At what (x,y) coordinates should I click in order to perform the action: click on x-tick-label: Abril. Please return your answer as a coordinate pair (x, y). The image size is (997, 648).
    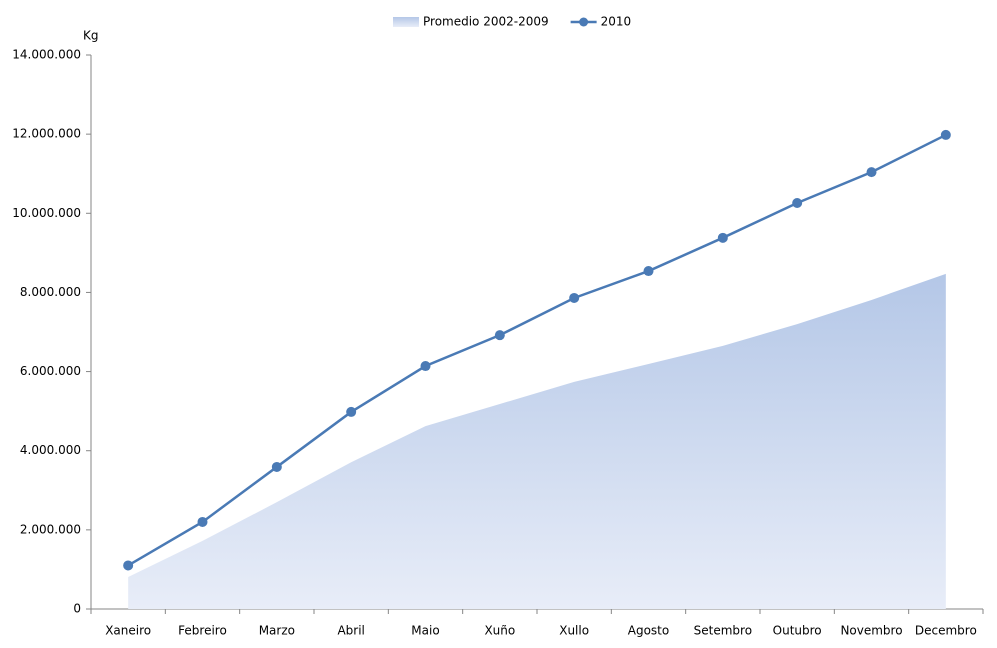
    Looking at the image, I should click on (350, 631).